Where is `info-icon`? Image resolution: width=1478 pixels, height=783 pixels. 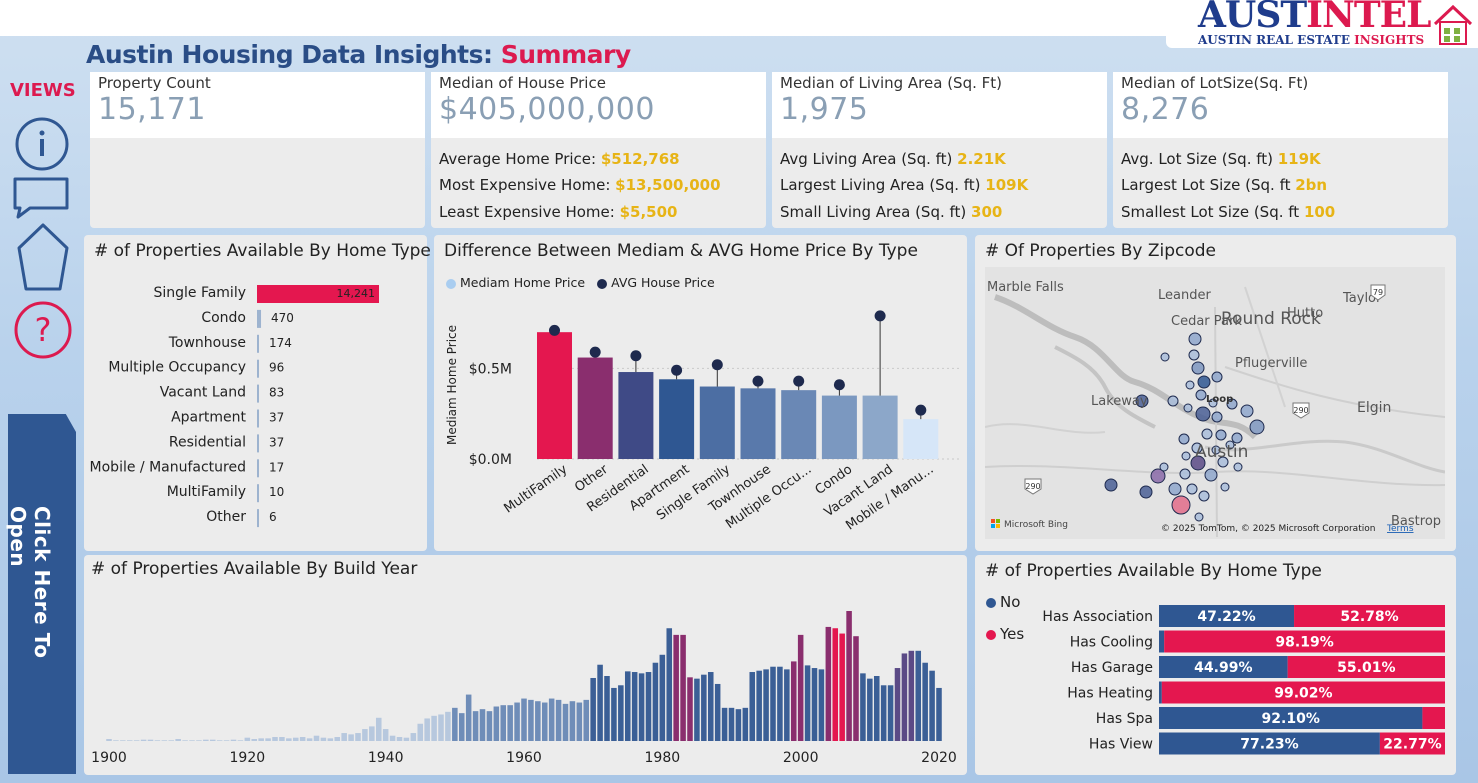
info-icon is located at coordinates (42, 144).